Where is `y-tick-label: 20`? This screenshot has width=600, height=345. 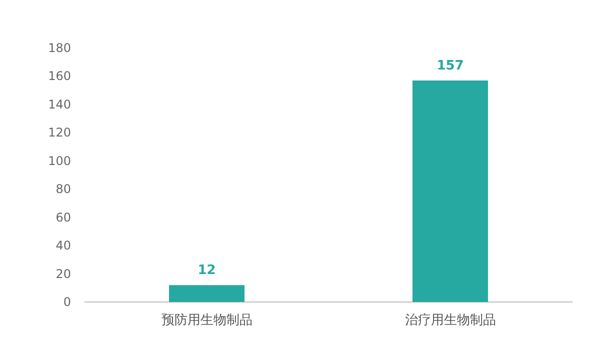 y-tick-label: 20 is located at coordinates (63, 273).